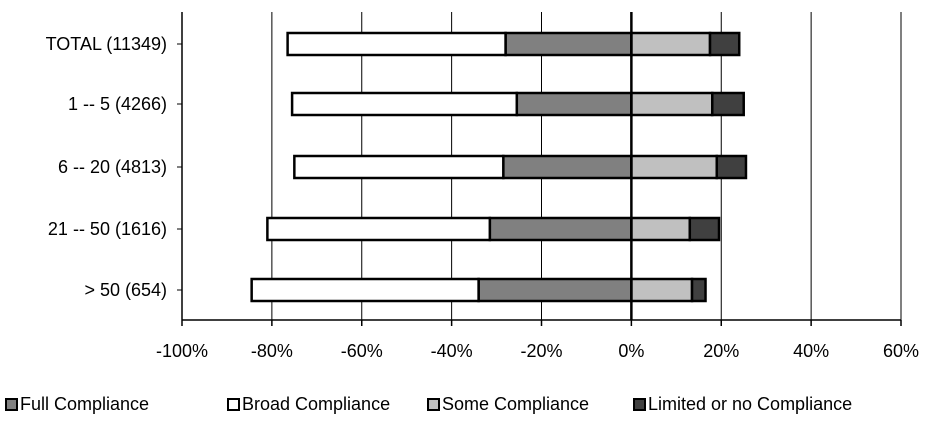 The height and width of the screenshot is (423, 926). I want to click on legend-label-broad-compliance: Broad Compliance, so click(316, 404).